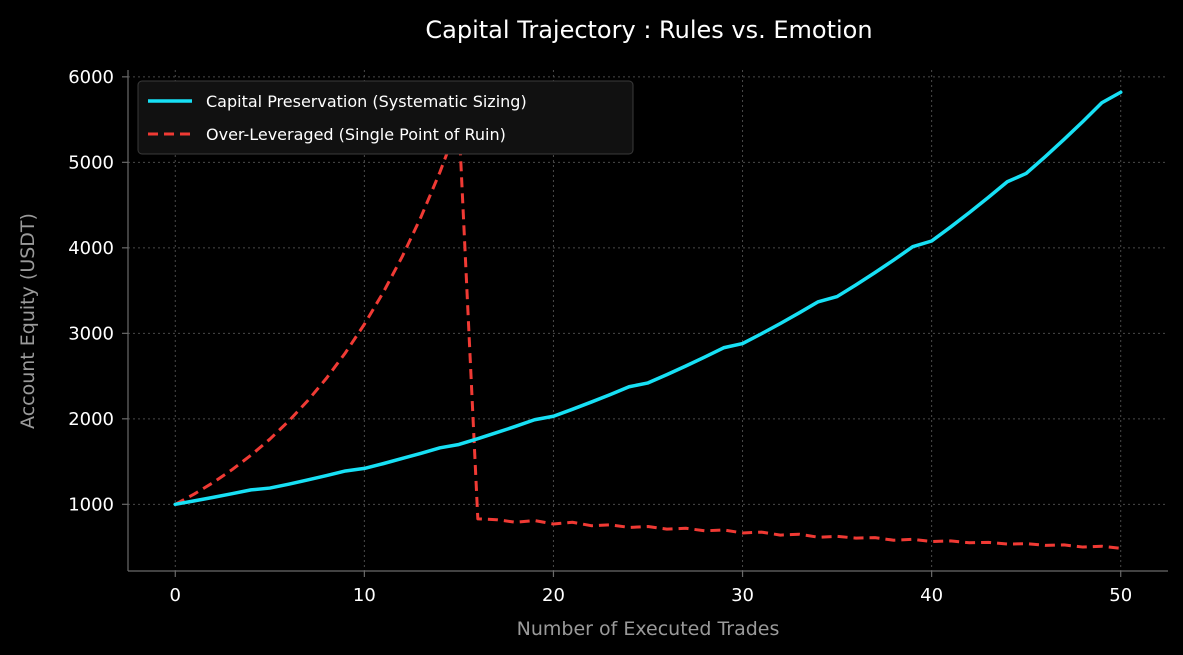 This screenshot has height=655, width=1183. I want to click on x-axis-label: Number of Executed Trades, so click(648, 629).